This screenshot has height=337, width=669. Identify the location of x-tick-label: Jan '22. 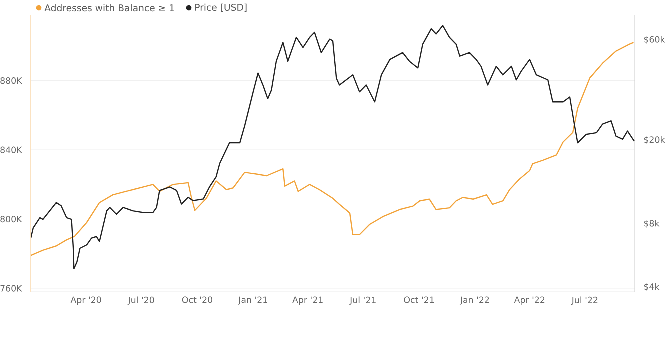
(475, 300).